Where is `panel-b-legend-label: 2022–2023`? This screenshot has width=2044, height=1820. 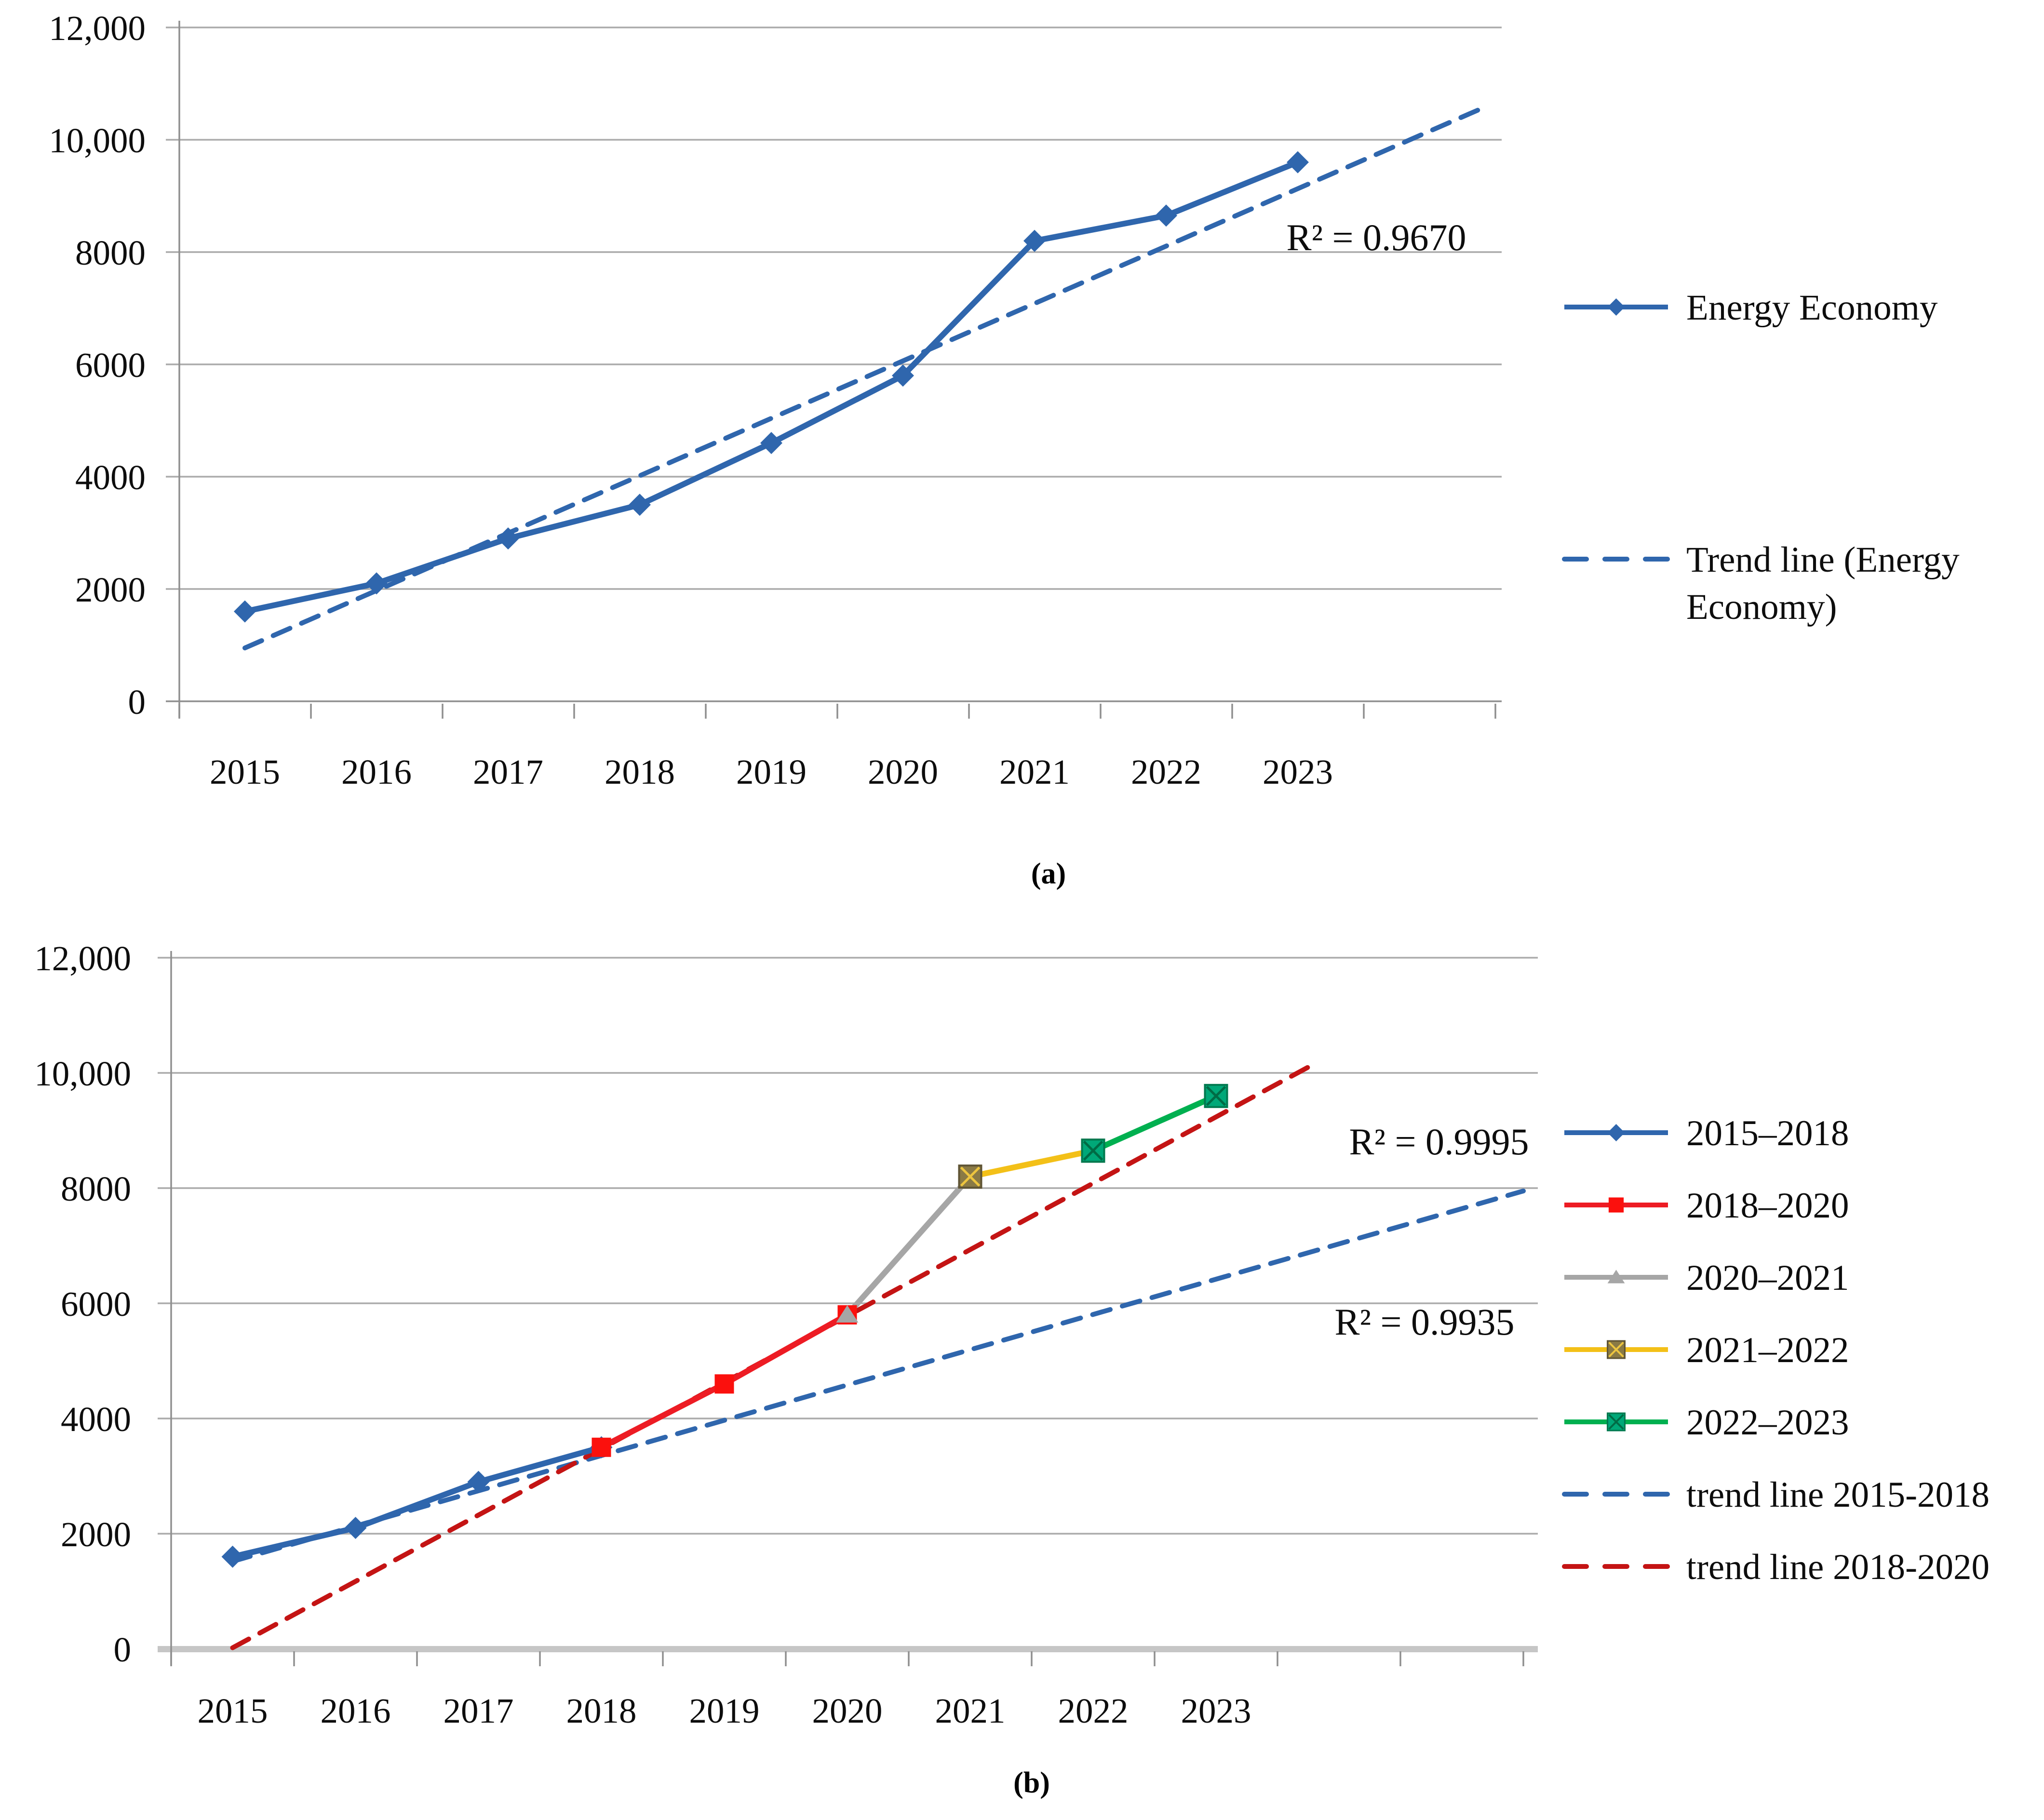 panel-b-legend-label: 2022–2023 is located at coordinates (1767, 1423).